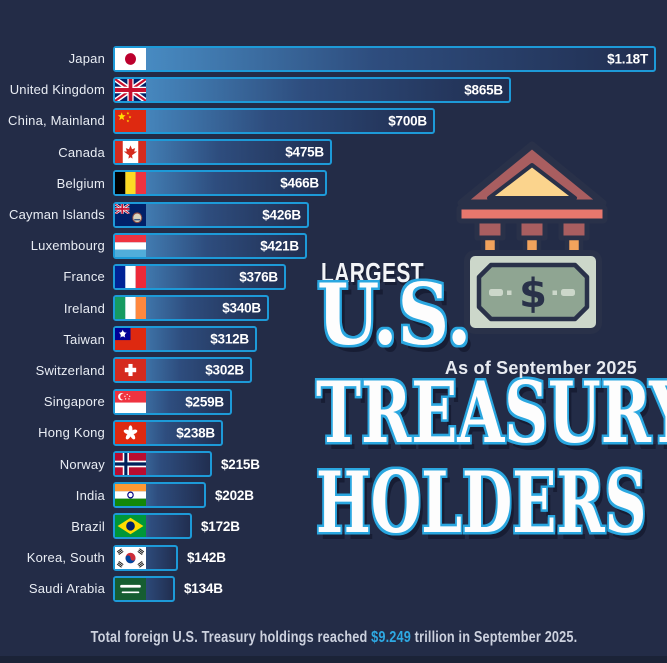  Describe the element at coordinates (130, 339) in the screenshot. I see `flag-icon-taiwan` at that location.